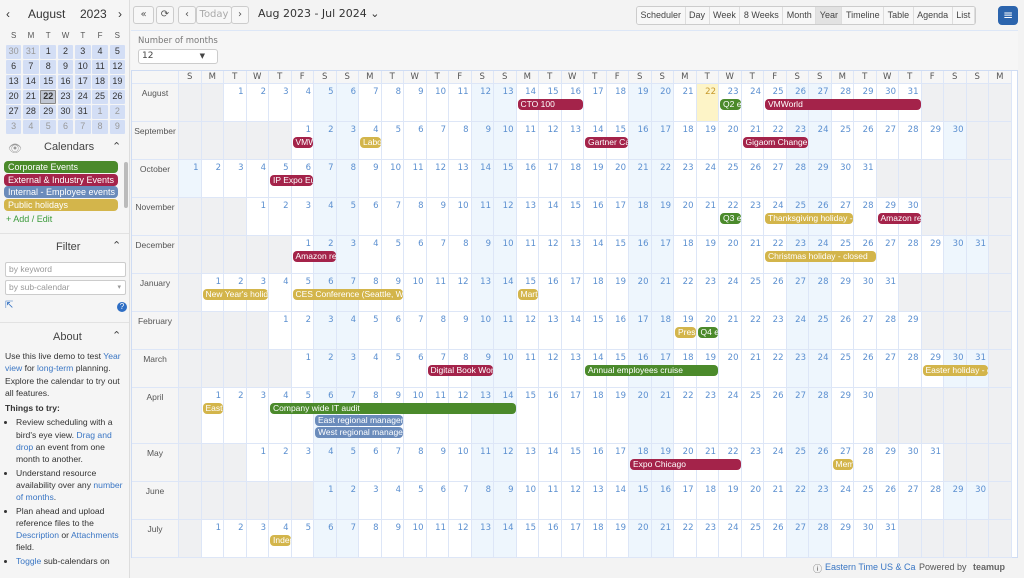 The width and height of the screenshot is (1024, 578). Describe the element at coordinates (989, 567) in the screenshot. I see `teamup-logo: teamup` at that location.